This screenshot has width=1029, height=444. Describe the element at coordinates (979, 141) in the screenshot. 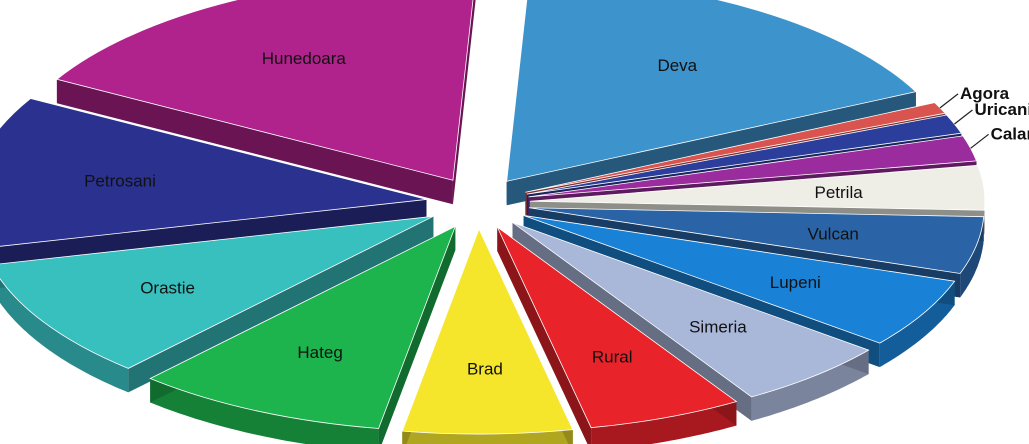

I see `leader-line-calan` at that location.